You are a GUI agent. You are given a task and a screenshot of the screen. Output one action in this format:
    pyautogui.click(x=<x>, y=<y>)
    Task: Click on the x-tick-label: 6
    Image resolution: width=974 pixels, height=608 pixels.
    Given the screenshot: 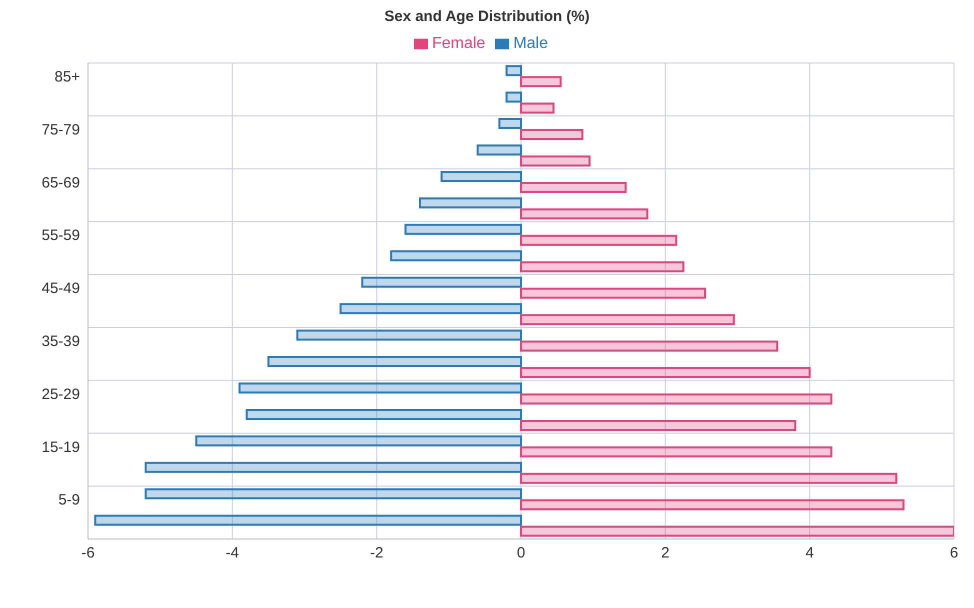 What is the action you would take?
    pyautogui.click(x=954, y=553)
    